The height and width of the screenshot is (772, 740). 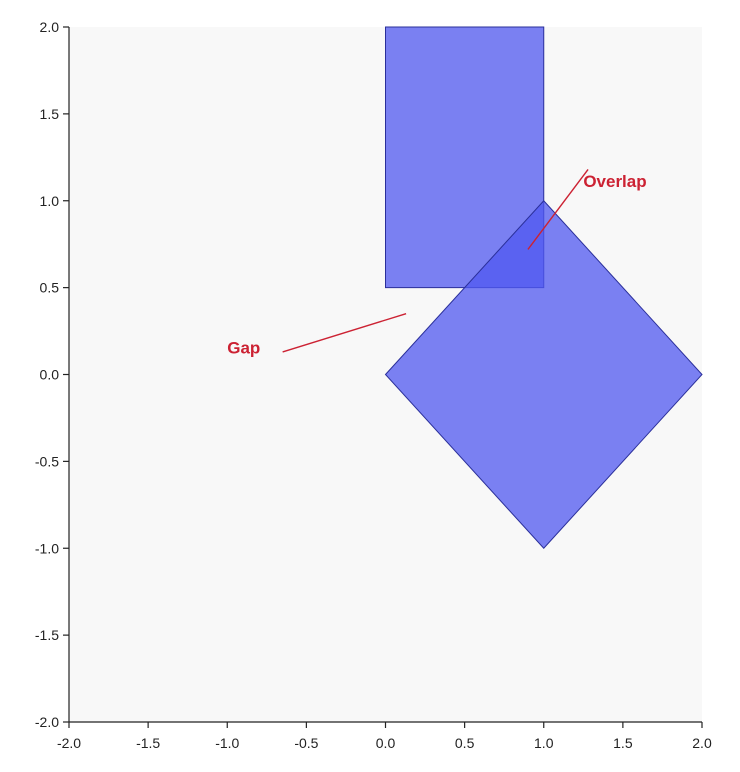 What do you see at coordinates (386, 743) in the screenshot?
I see `x-tick-label: 0.0` at bounding box center [386, 743].